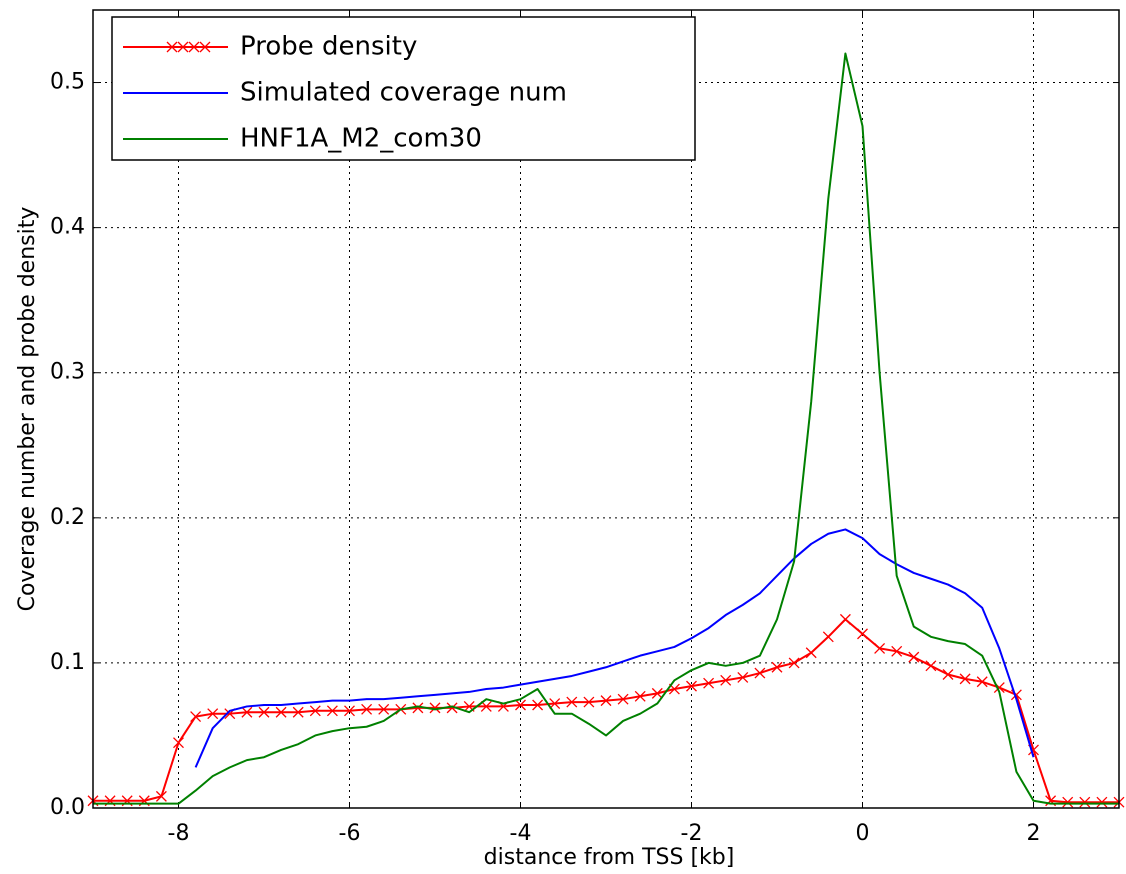 Image resolution: width=1126 pixels, height=874 pixels. I want to click on legend-label: HNF1A_M2_com30, so click(361, 139).